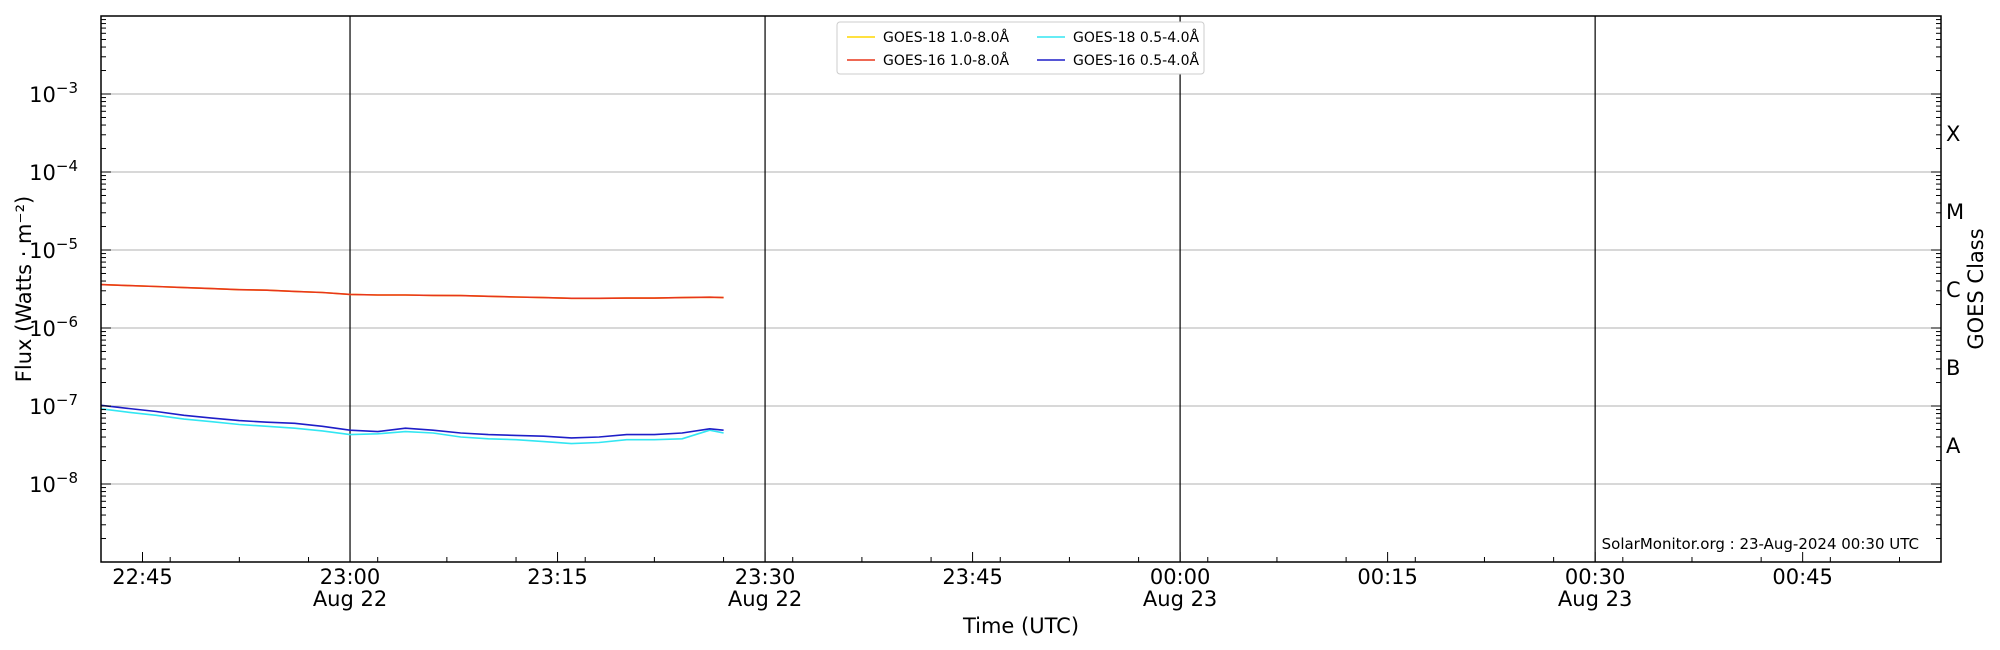 The width and height of the screenshot is (2000, 650). Describe the element at coordinates (53, 171) in the screenshot. I see `y-tick-label: 10⁻⁴` at that location.